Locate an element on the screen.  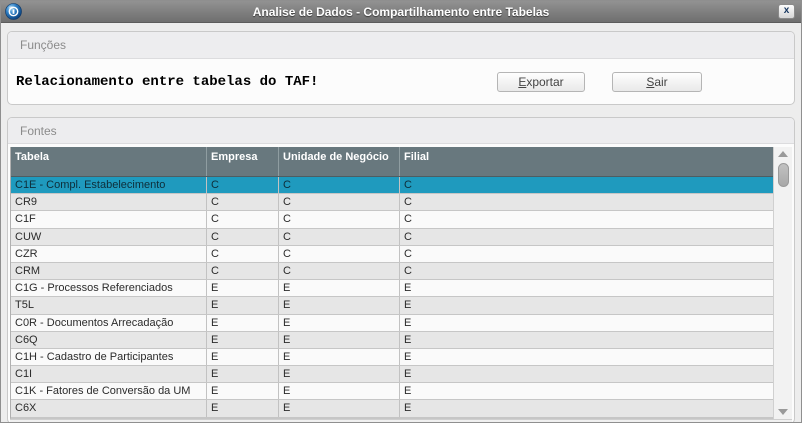
grid-header-row: Tabela Empresa Unidade de Negócio Filial is located at coordinates (392, 162).